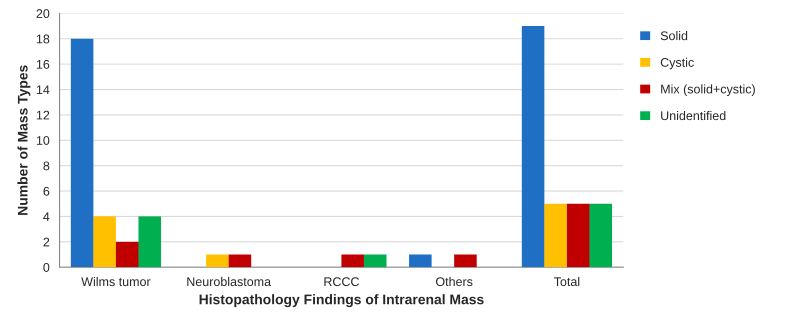 The width and height of the screenshot is (794, 334). Describe the element at coordinates (43, 64) in the screenshot. I see `y-tick-label: 16` at that location.